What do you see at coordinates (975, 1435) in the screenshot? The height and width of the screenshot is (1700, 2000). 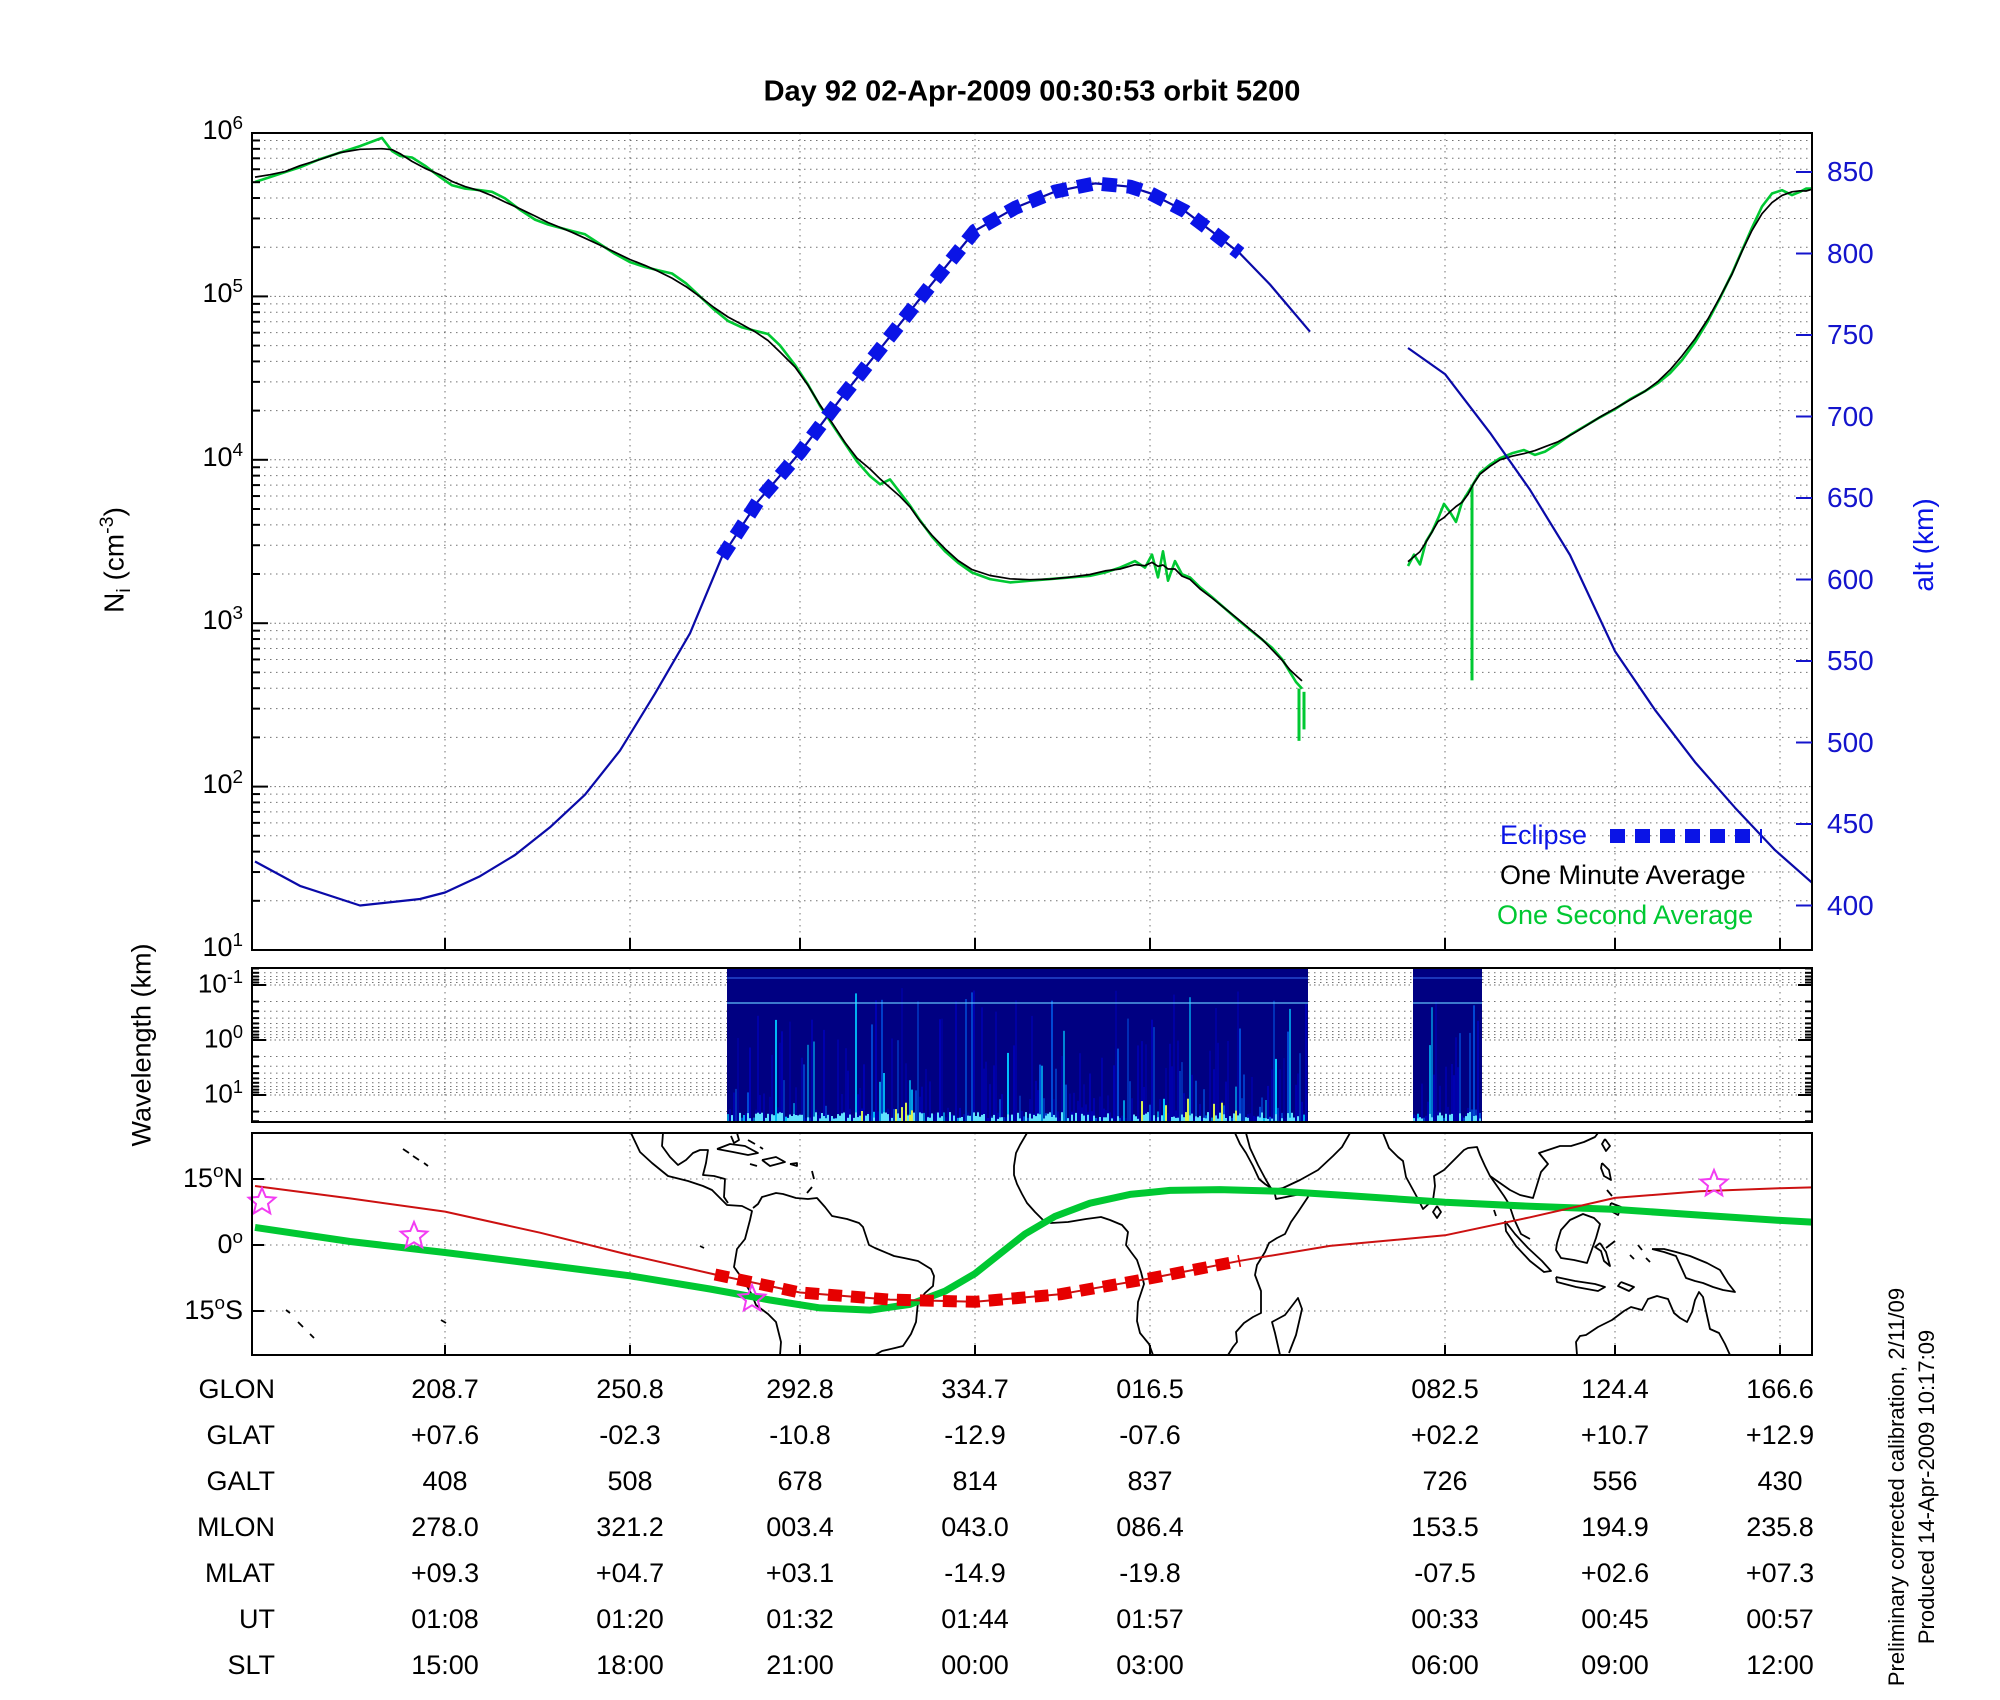 I see `table-cell: -12.9` at bounding box center [975, 1435].